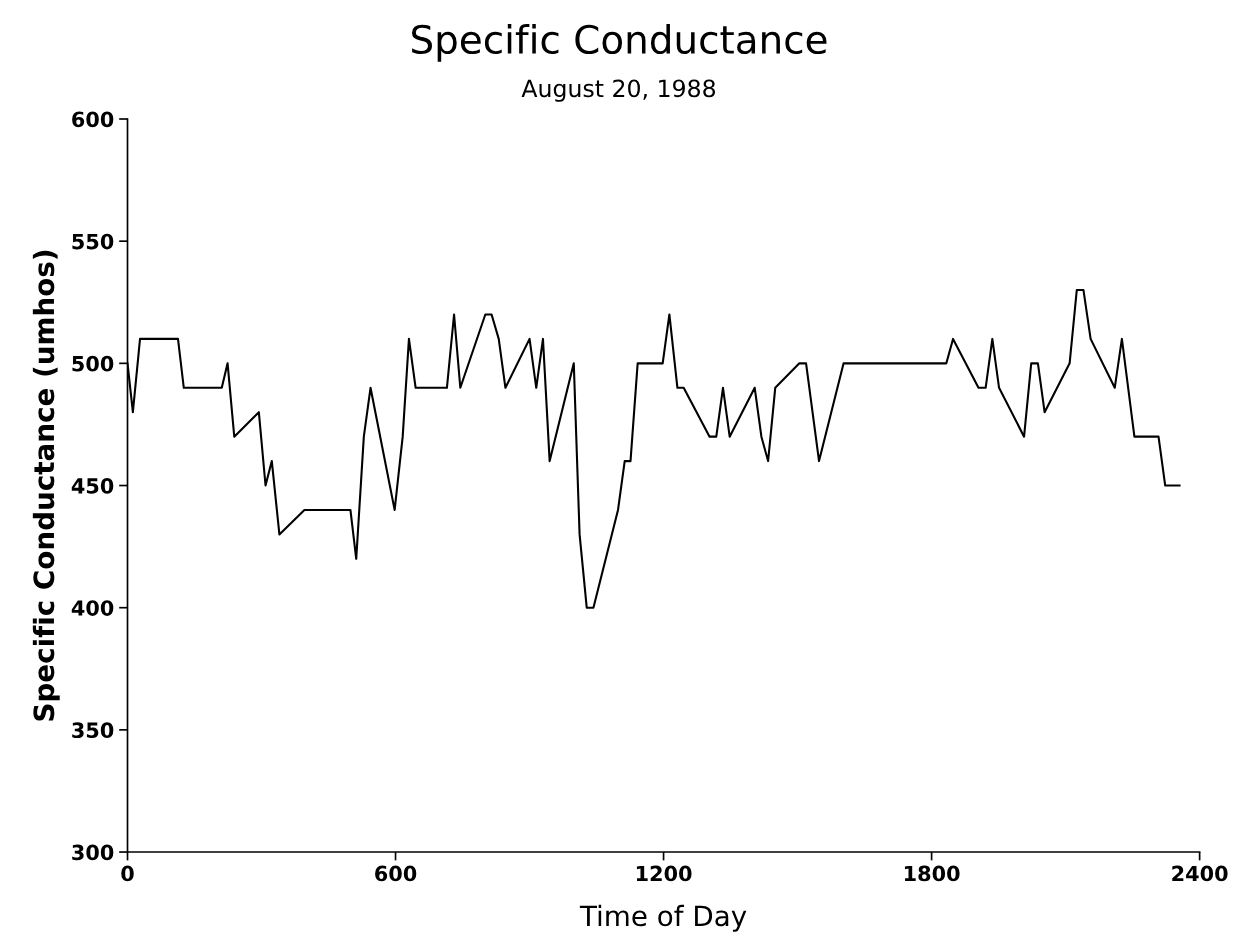 This screenshot has height=952, width=1238. Describe the element at coordinates (396, 873) in the screenshot. I see `x-tick-label: 600` at that location.